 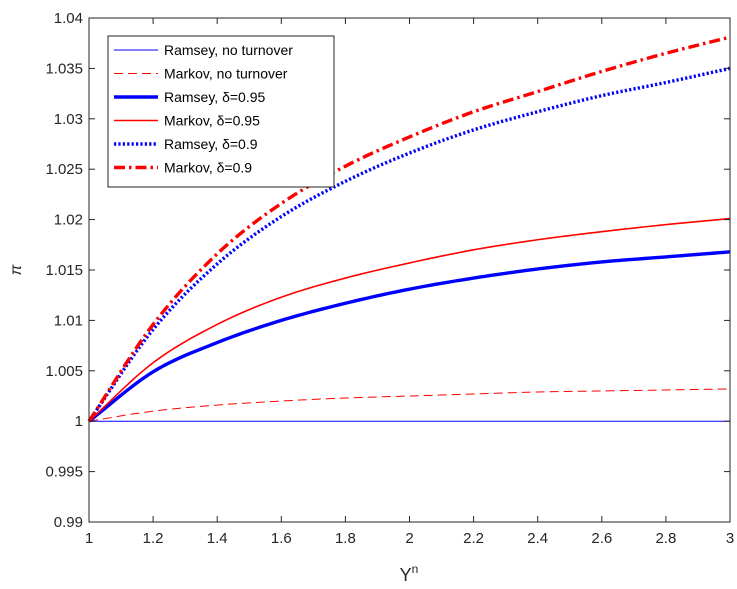 What do you see at coordinates (537, 538) in the screenshot?
I see `x-tick-label: 2.4` at bounding box center [537, 538].